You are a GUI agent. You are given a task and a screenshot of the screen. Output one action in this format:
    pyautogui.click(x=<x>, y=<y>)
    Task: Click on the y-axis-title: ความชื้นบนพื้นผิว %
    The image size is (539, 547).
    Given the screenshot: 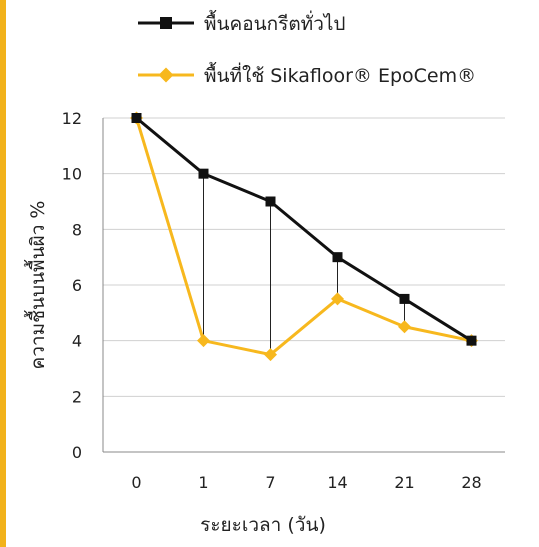 What is the action you would take?
    pyautogui.click(x=36, y=285)
    